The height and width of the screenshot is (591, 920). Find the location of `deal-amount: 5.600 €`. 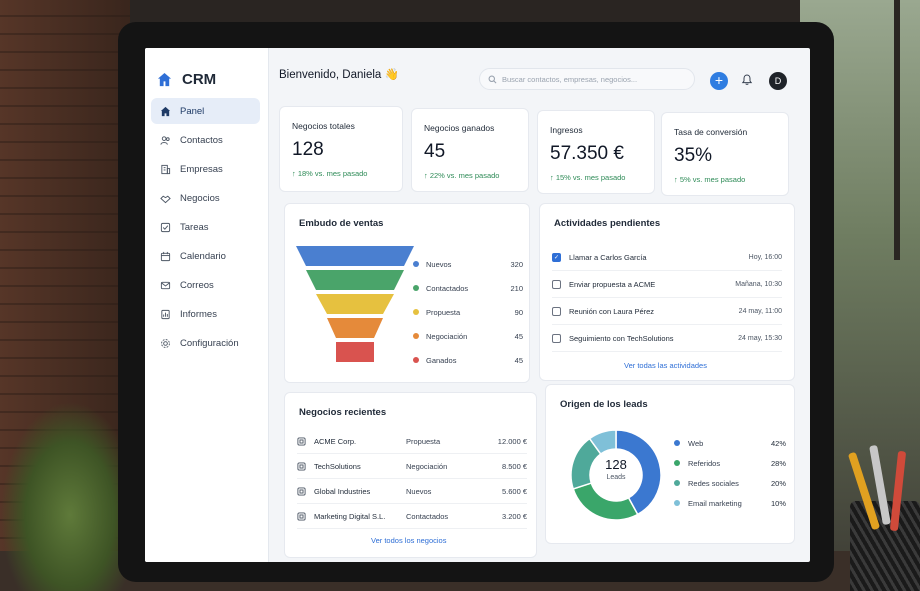

deal-amount: 5.600 € is located at coordinates (514, 491).